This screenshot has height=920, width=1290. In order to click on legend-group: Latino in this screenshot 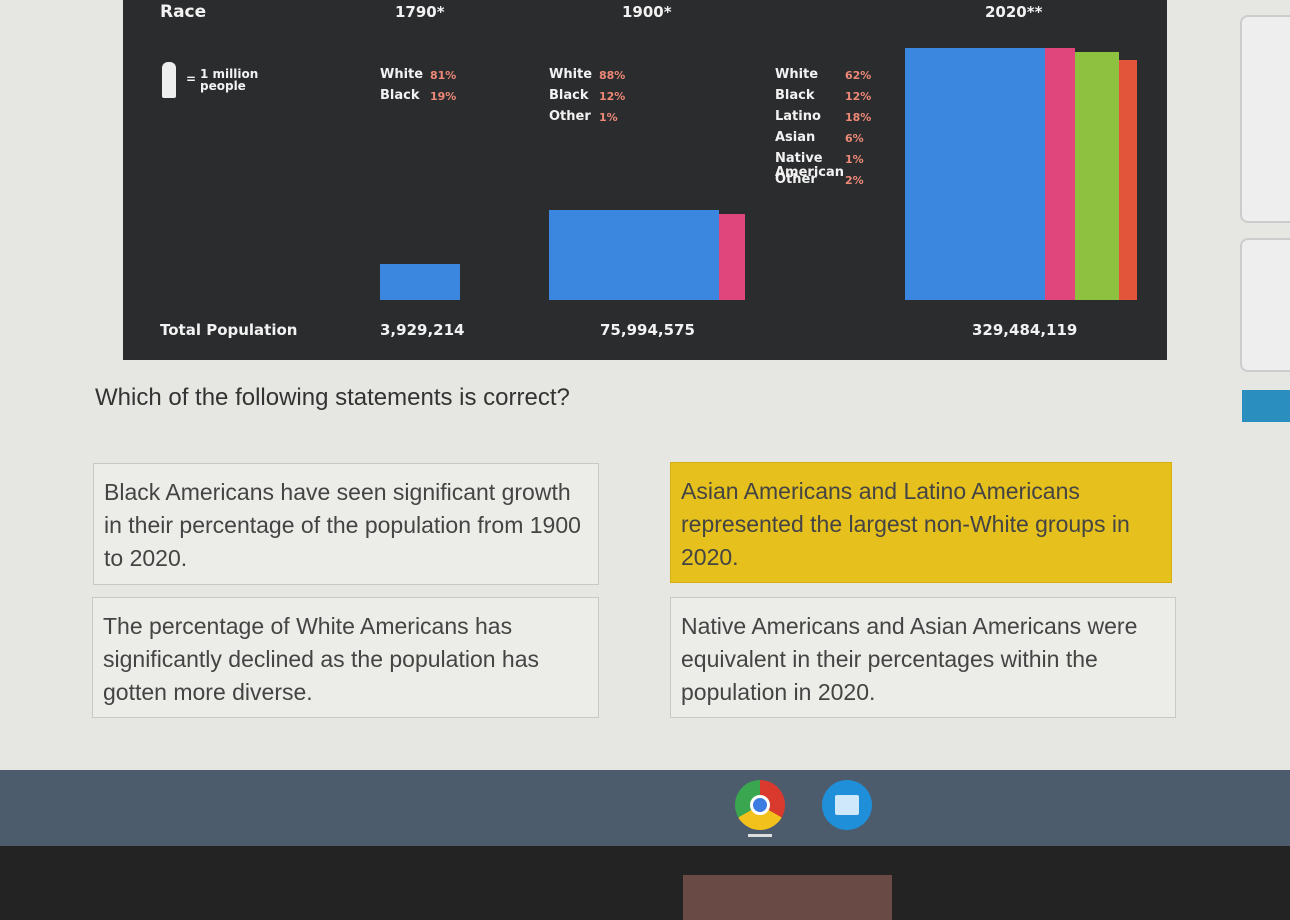, I will do `click(798, 116)`.